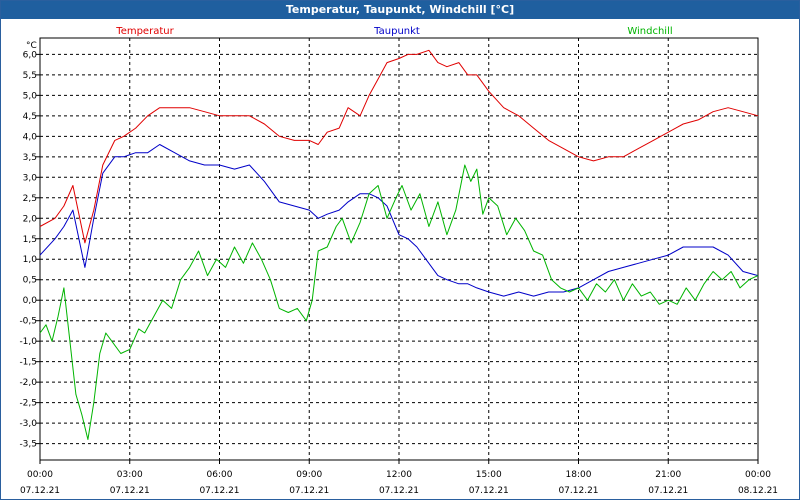 The width and height of the screenshot is (800, 500). I want to click on y-tick-label: 5,0, so click(30, 96).